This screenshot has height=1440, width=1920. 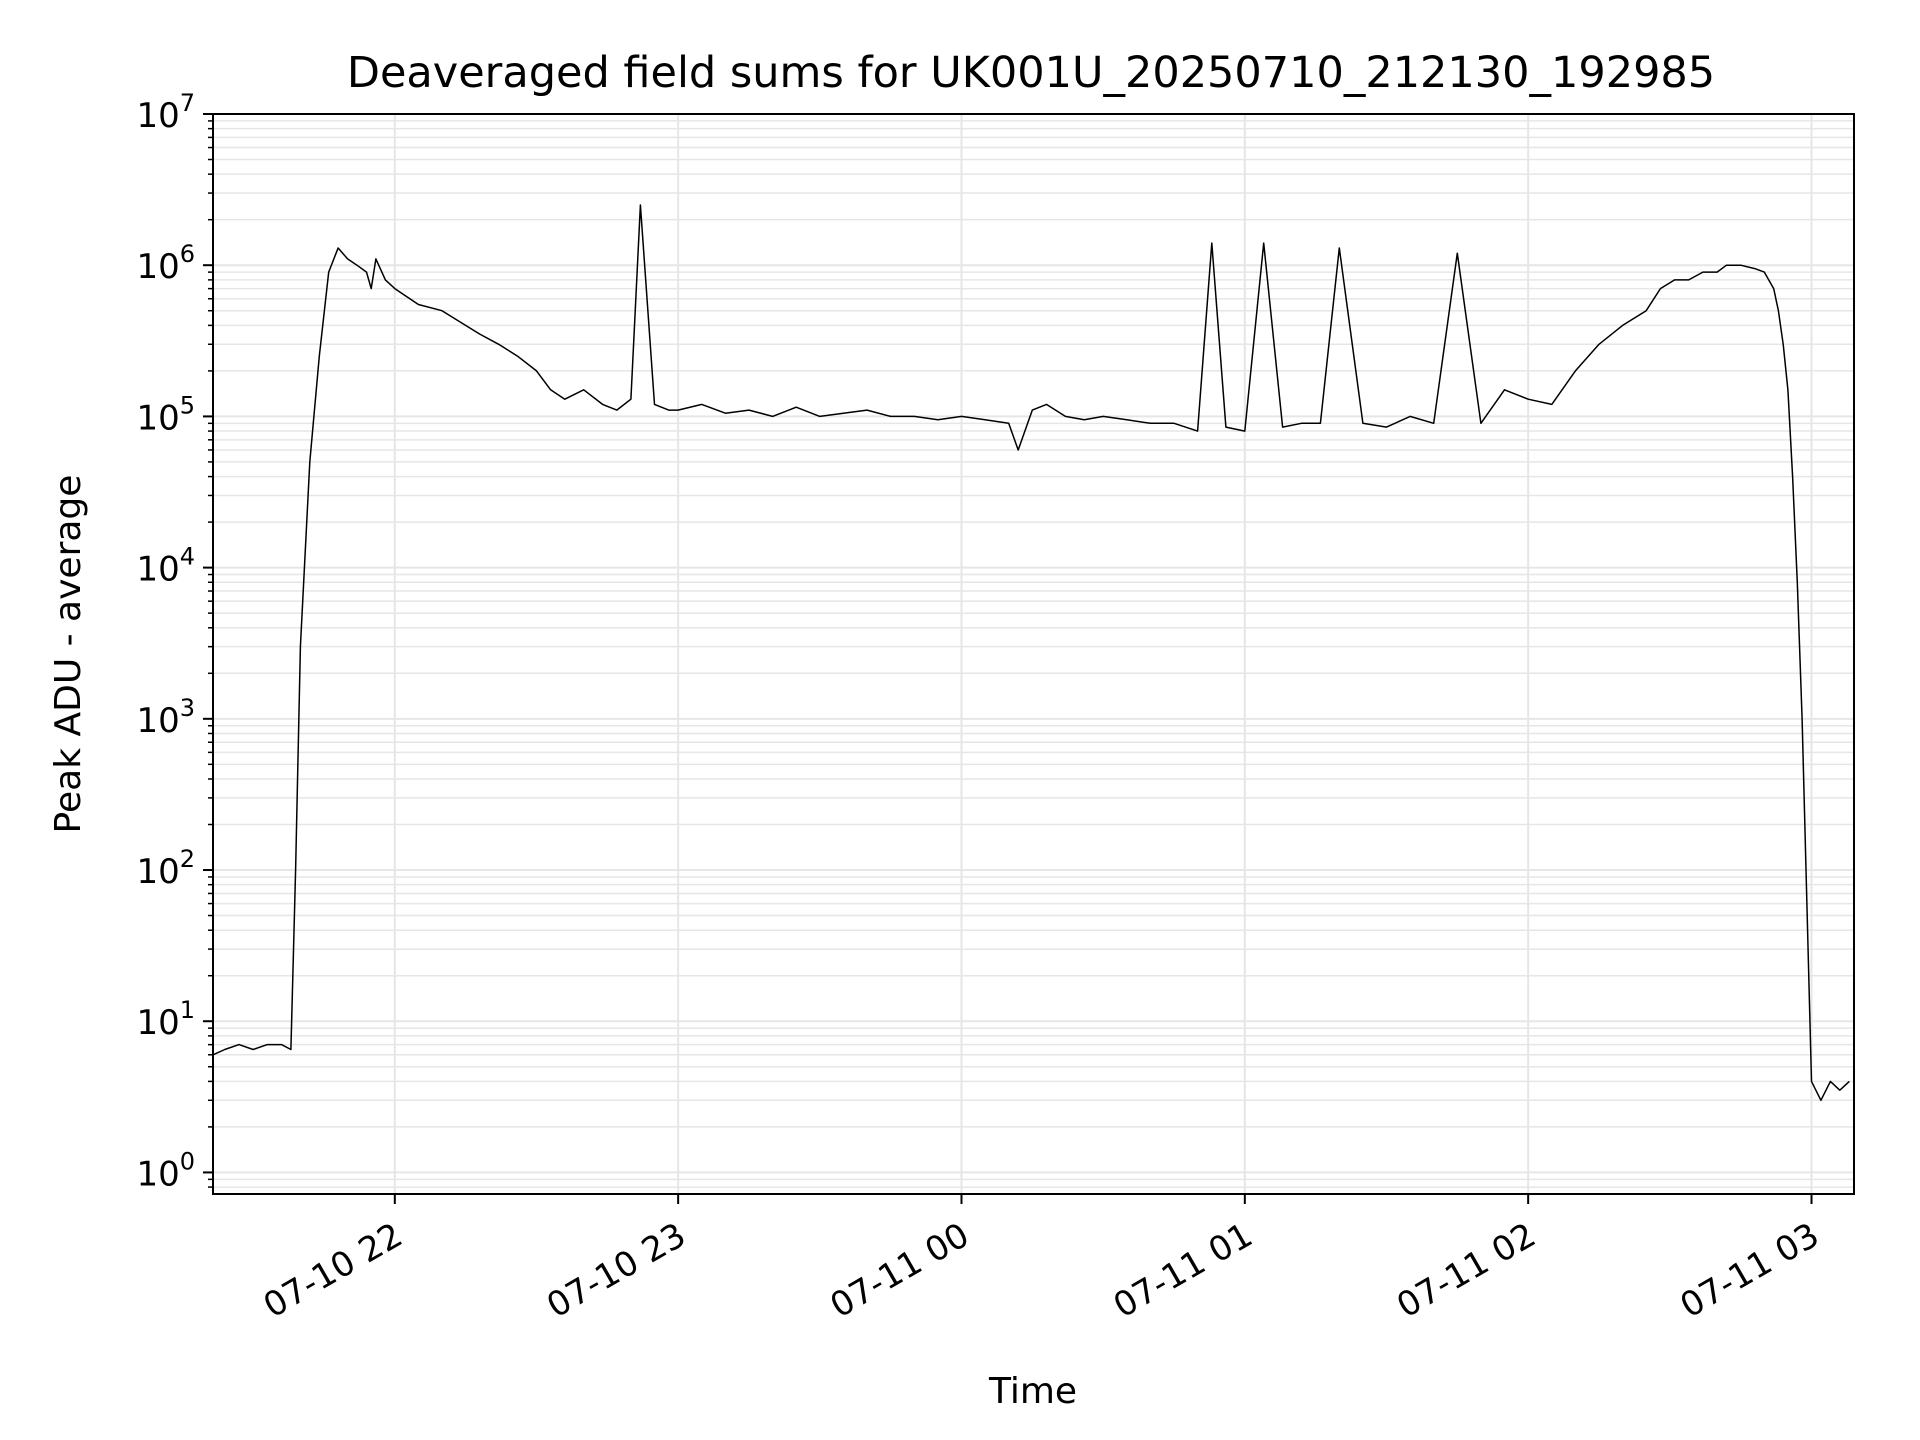 What do you see at coordinates (165, 263) in the screenshot?
I see `y-tick-label: 10⁶` at bounding box center [165, 263].